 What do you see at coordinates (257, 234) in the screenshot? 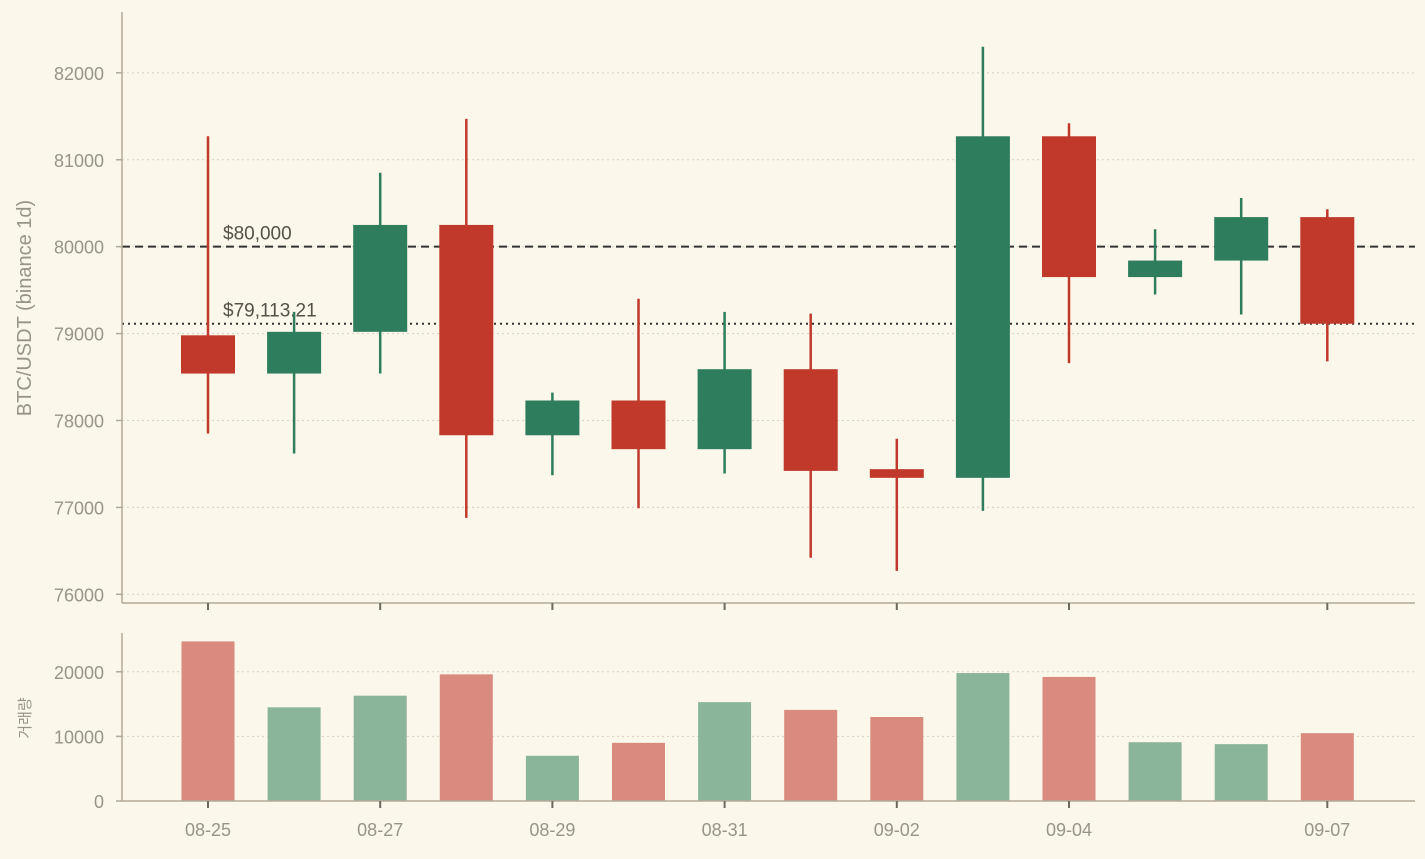
I see `reference-line-label: $80,000` at bounding box center [257, 234].